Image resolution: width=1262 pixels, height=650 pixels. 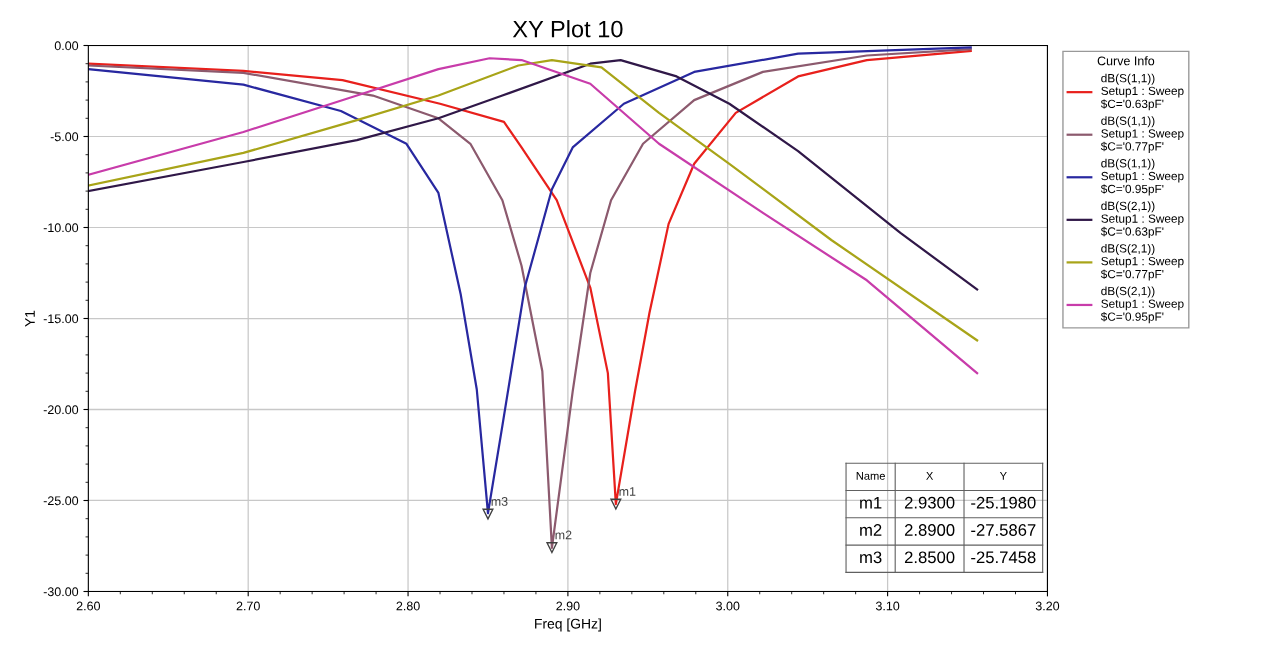 I want to click on annotation: 2.9300, so click(x=929, y=502).